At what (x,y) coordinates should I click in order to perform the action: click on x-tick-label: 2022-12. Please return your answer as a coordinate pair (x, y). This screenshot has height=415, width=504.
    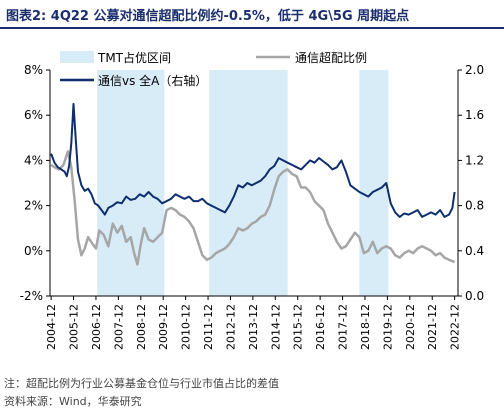
    Looking at the image, I should click on (455, 327).